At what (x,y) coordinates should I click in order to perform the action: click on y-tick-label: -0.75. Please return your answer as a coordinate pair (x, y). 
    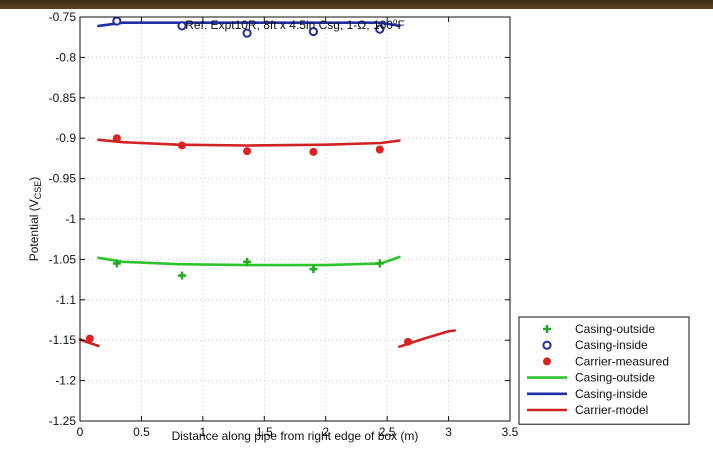
    Looking at the image, I should click on (63, 17).